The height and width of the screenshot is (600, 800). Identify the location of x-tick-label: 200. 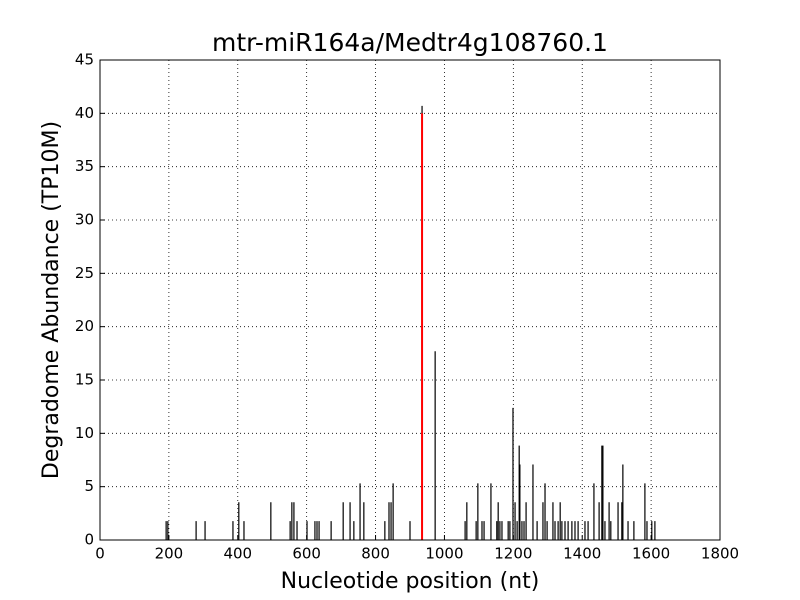
(169, 554).